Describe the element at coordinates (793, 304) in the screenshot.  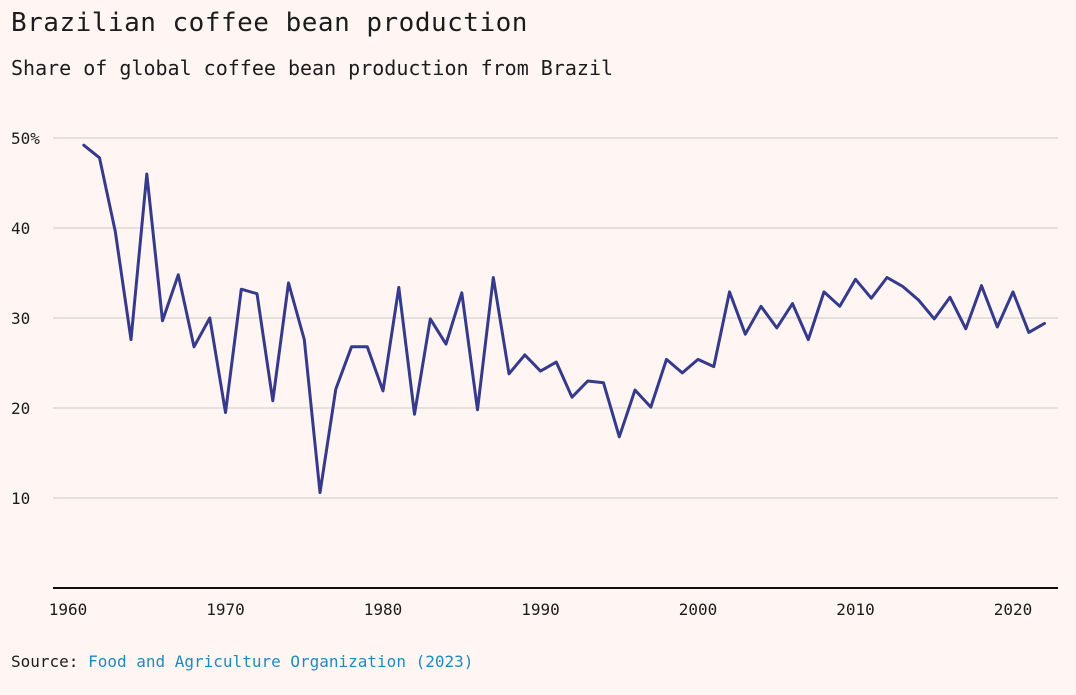
I see `data-point-2006` at that location.